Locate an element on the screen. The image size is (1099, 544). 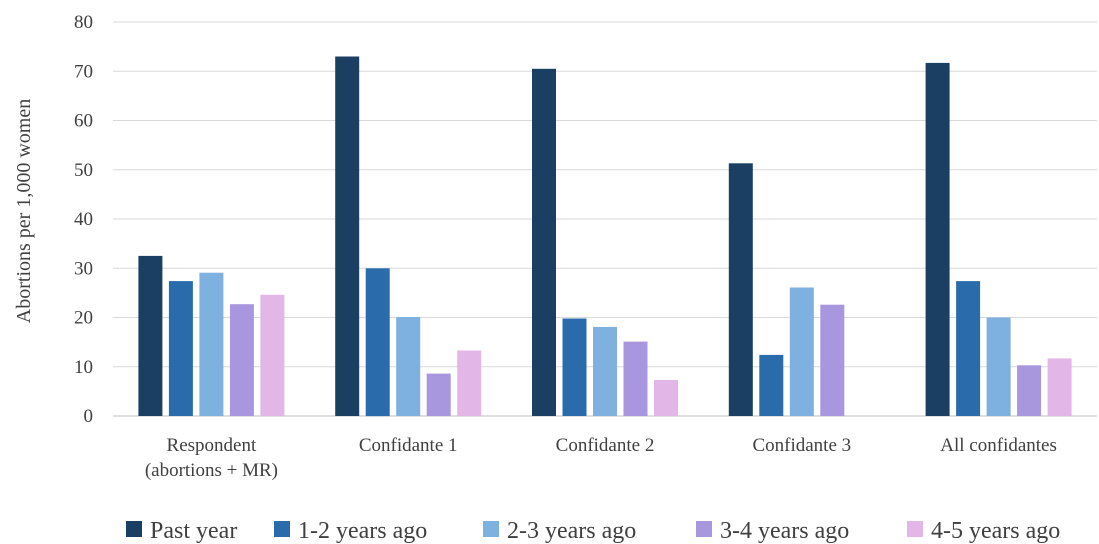
legend-label: 1-2 years ago is located at coordinates (362, 531).